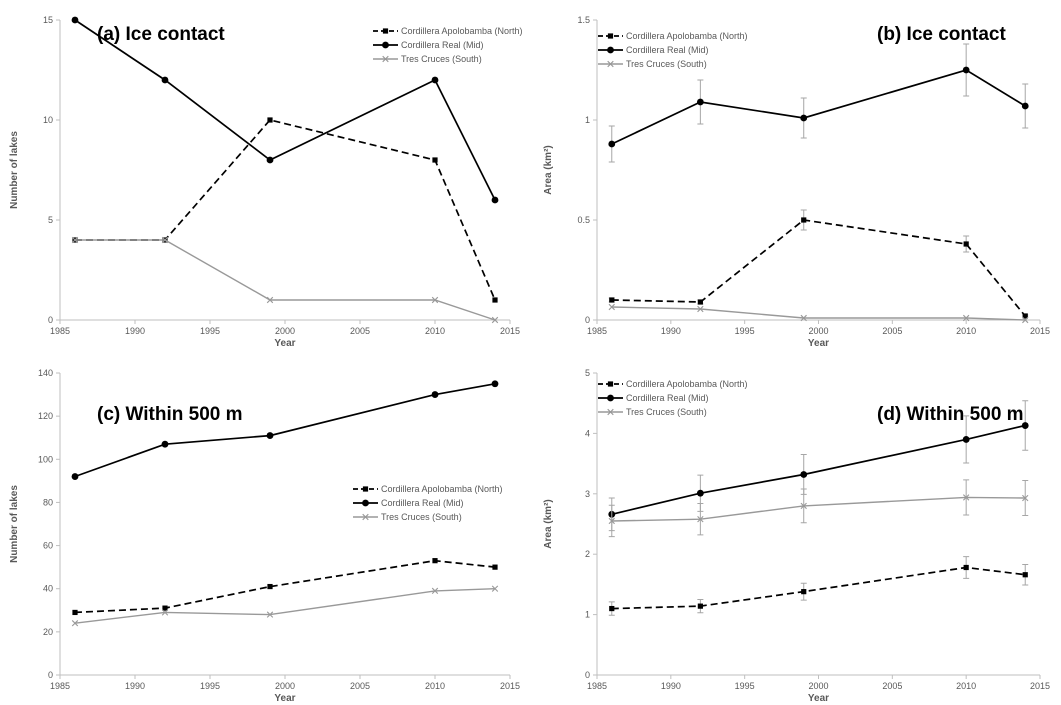  What do you see at coordinates (14, 524) in the screenshot?
I see `y-axis-label: Number of lakes` at bounding box center [14, 524].